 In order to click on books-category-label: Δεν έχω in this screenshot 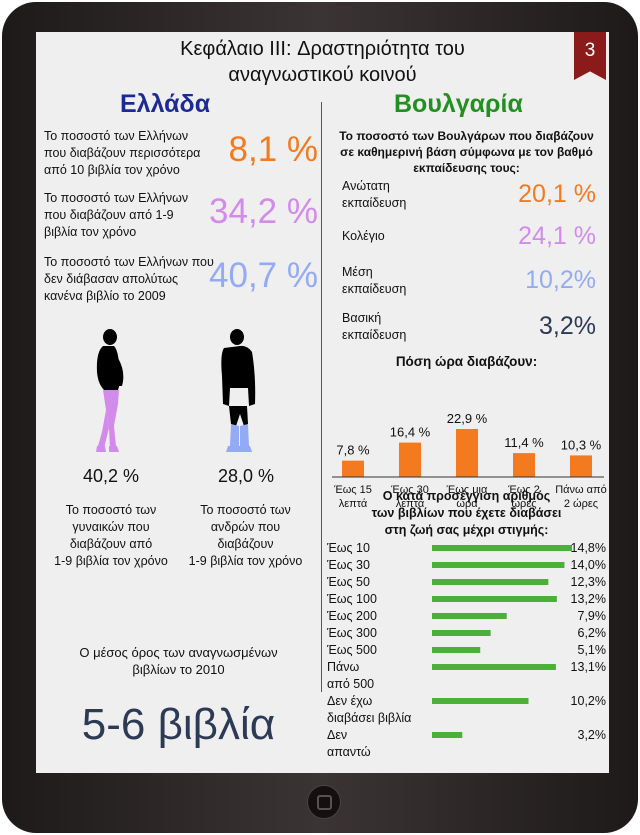, I will do `click(349, 701)`.